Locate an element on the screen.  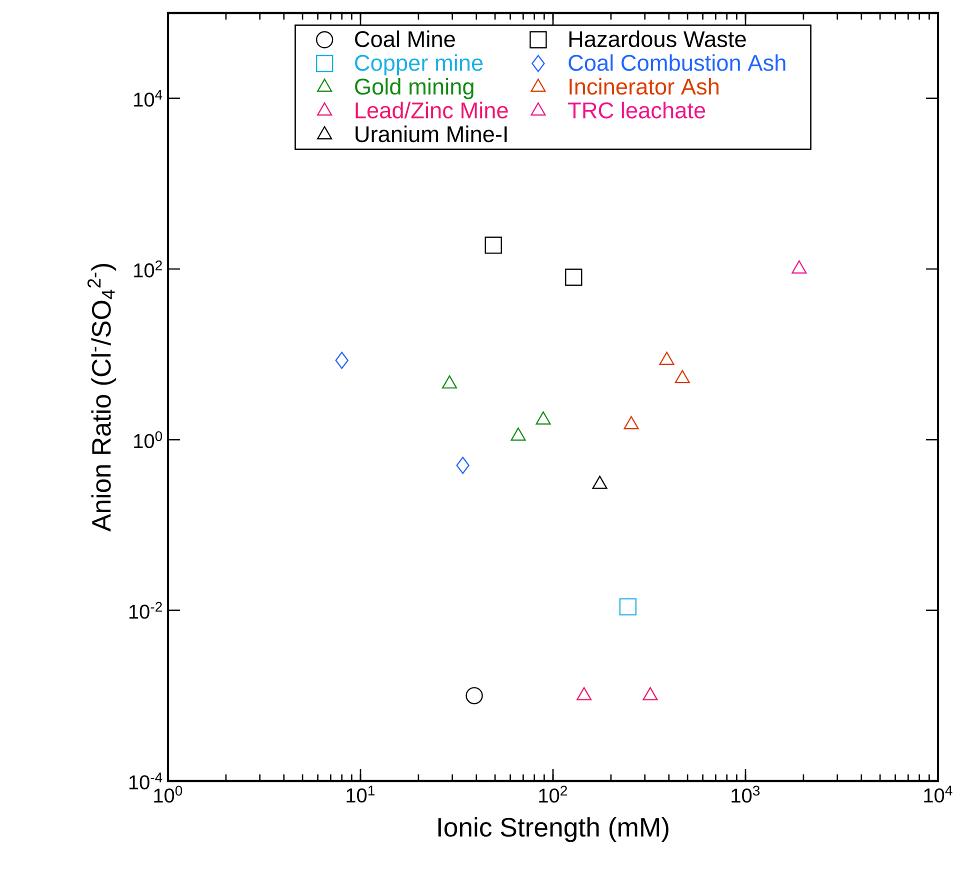
legend-label: Copper mine is located at coordinates (419, 65).